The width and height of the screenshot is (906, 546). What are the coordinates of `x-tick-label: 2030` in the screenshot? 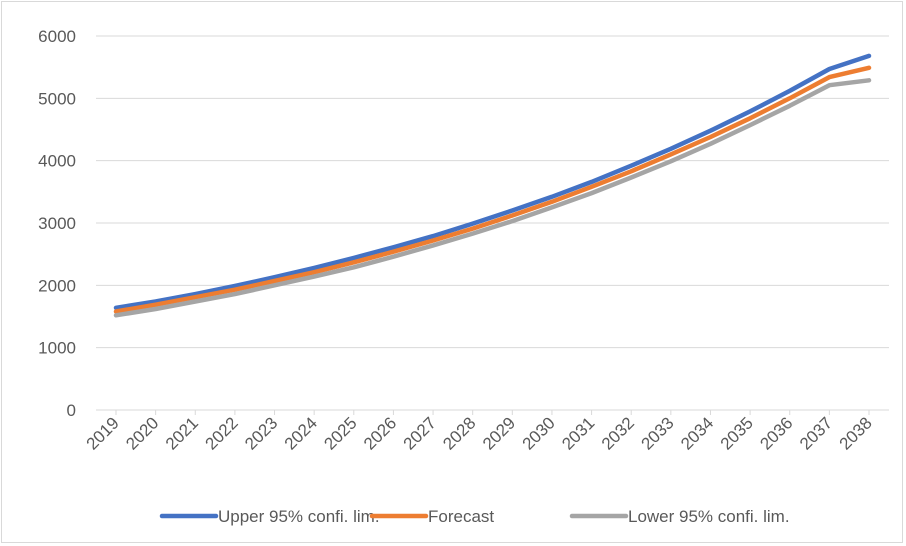 It's located at (539, 433).